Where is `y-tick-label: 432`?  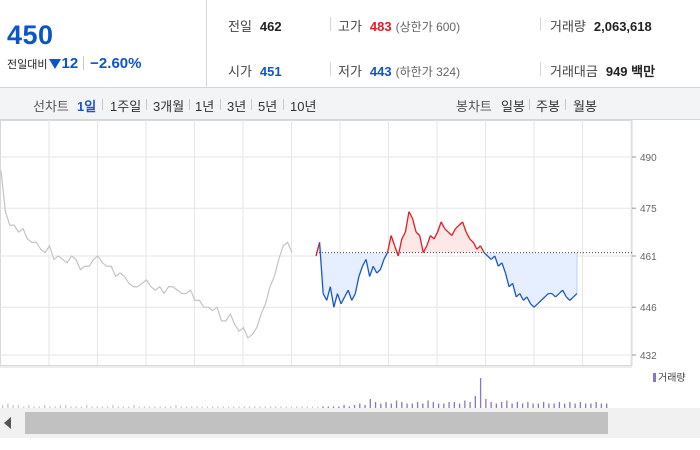 y-tick-label: 432 is located at coordinates (648, 356).